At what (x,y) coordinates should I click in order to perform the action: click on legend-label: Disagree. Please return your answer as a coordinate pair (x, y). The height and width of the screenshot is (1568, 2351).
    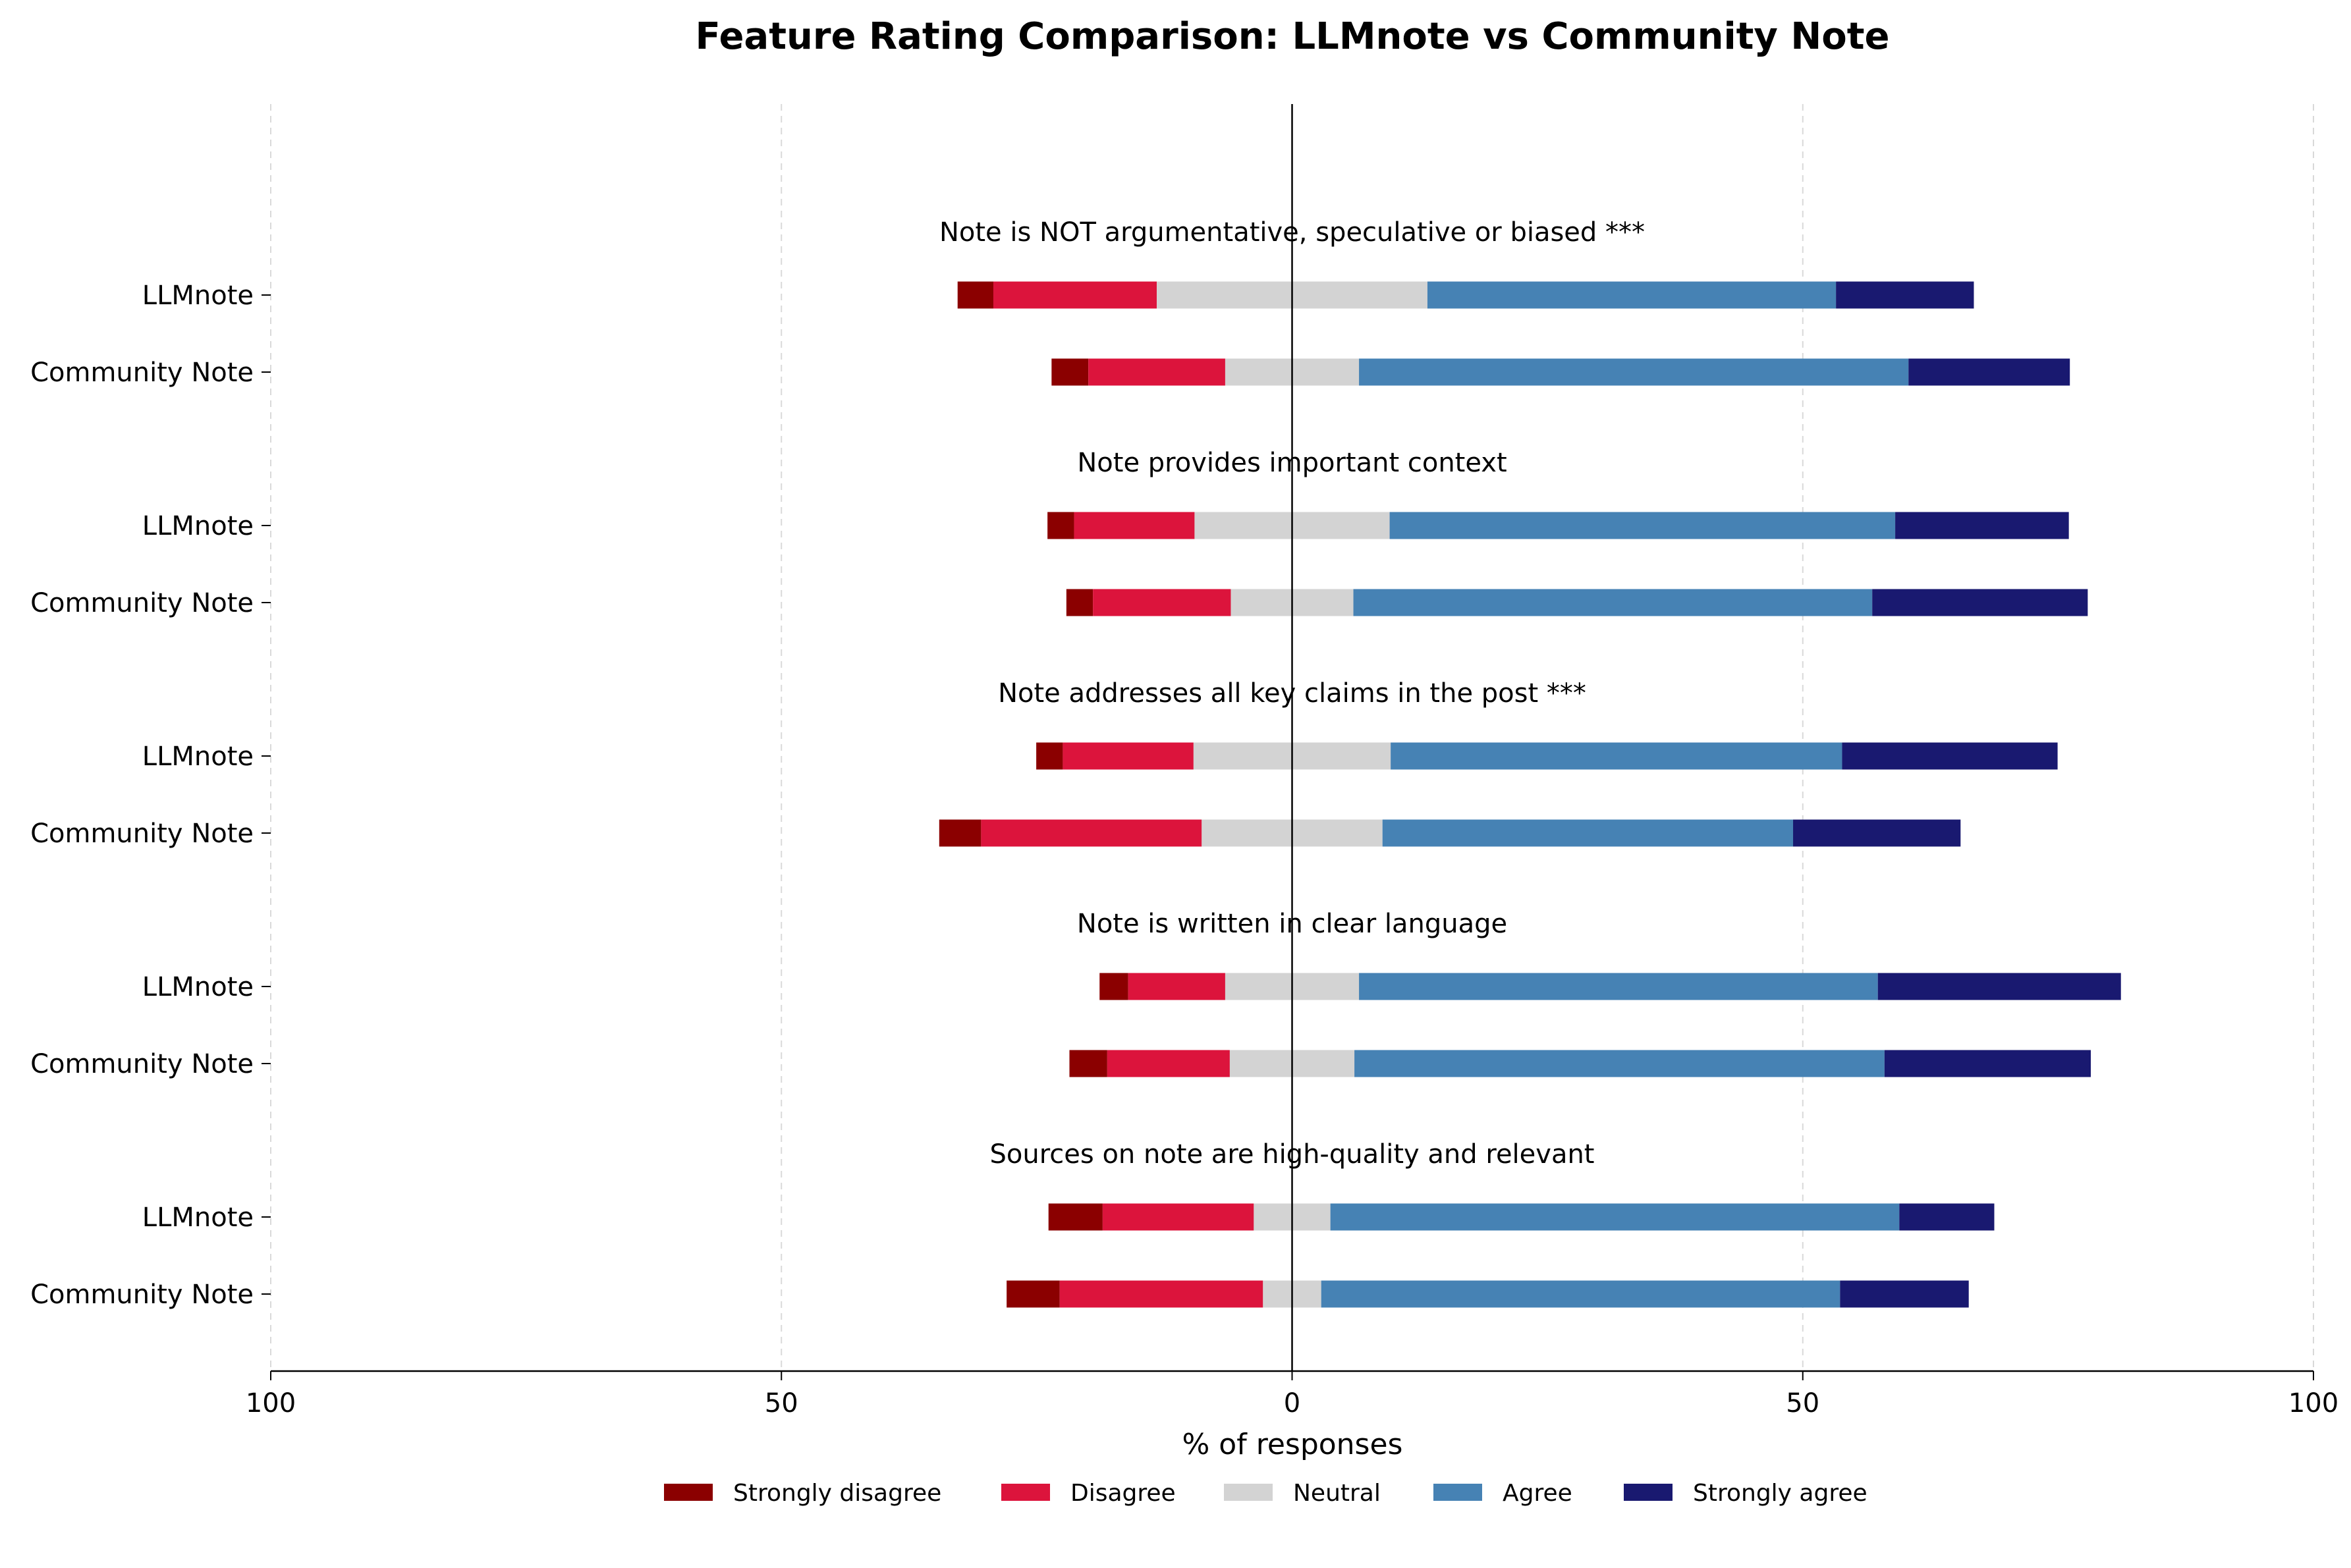
    Looking at the image, I should click on (1123, 1494).